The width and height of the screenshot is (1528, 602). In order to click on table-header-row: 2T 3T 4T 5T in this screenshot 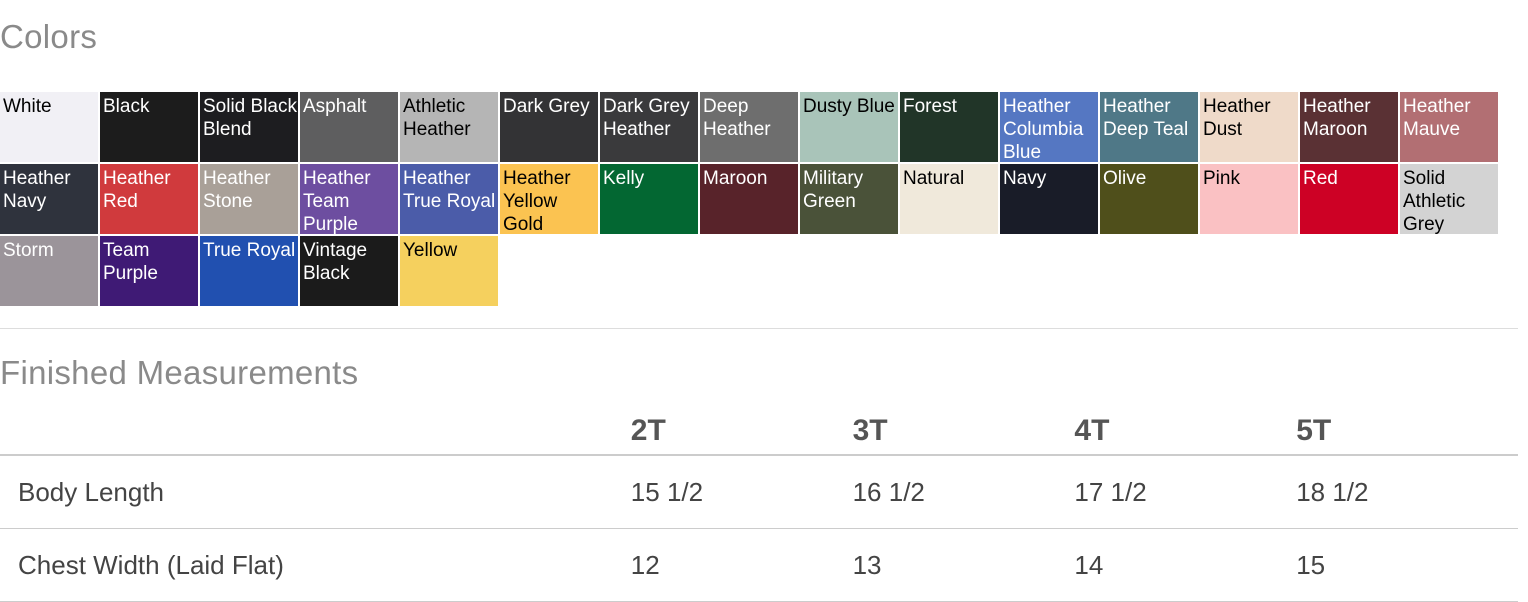, I will do `click(759, 432)`.